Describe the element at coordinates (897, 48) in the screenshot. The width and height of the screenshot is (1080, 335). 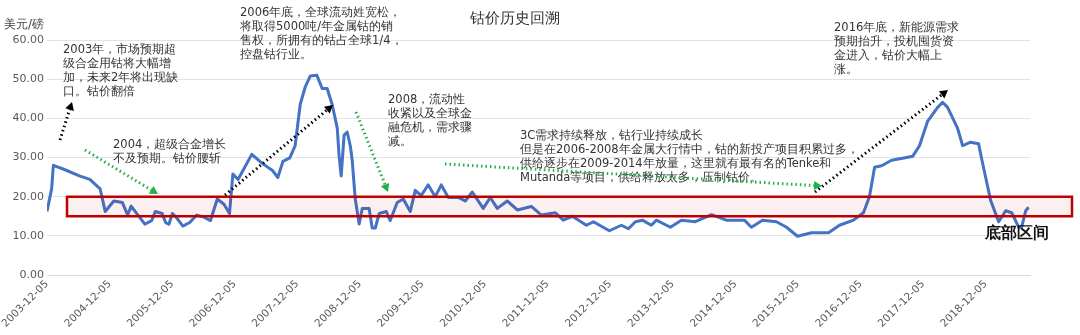
I see `annotation: 2016年底，新能源需求预期抬升，投机囤货资金进入，钴价大幅上涨。` at that location.